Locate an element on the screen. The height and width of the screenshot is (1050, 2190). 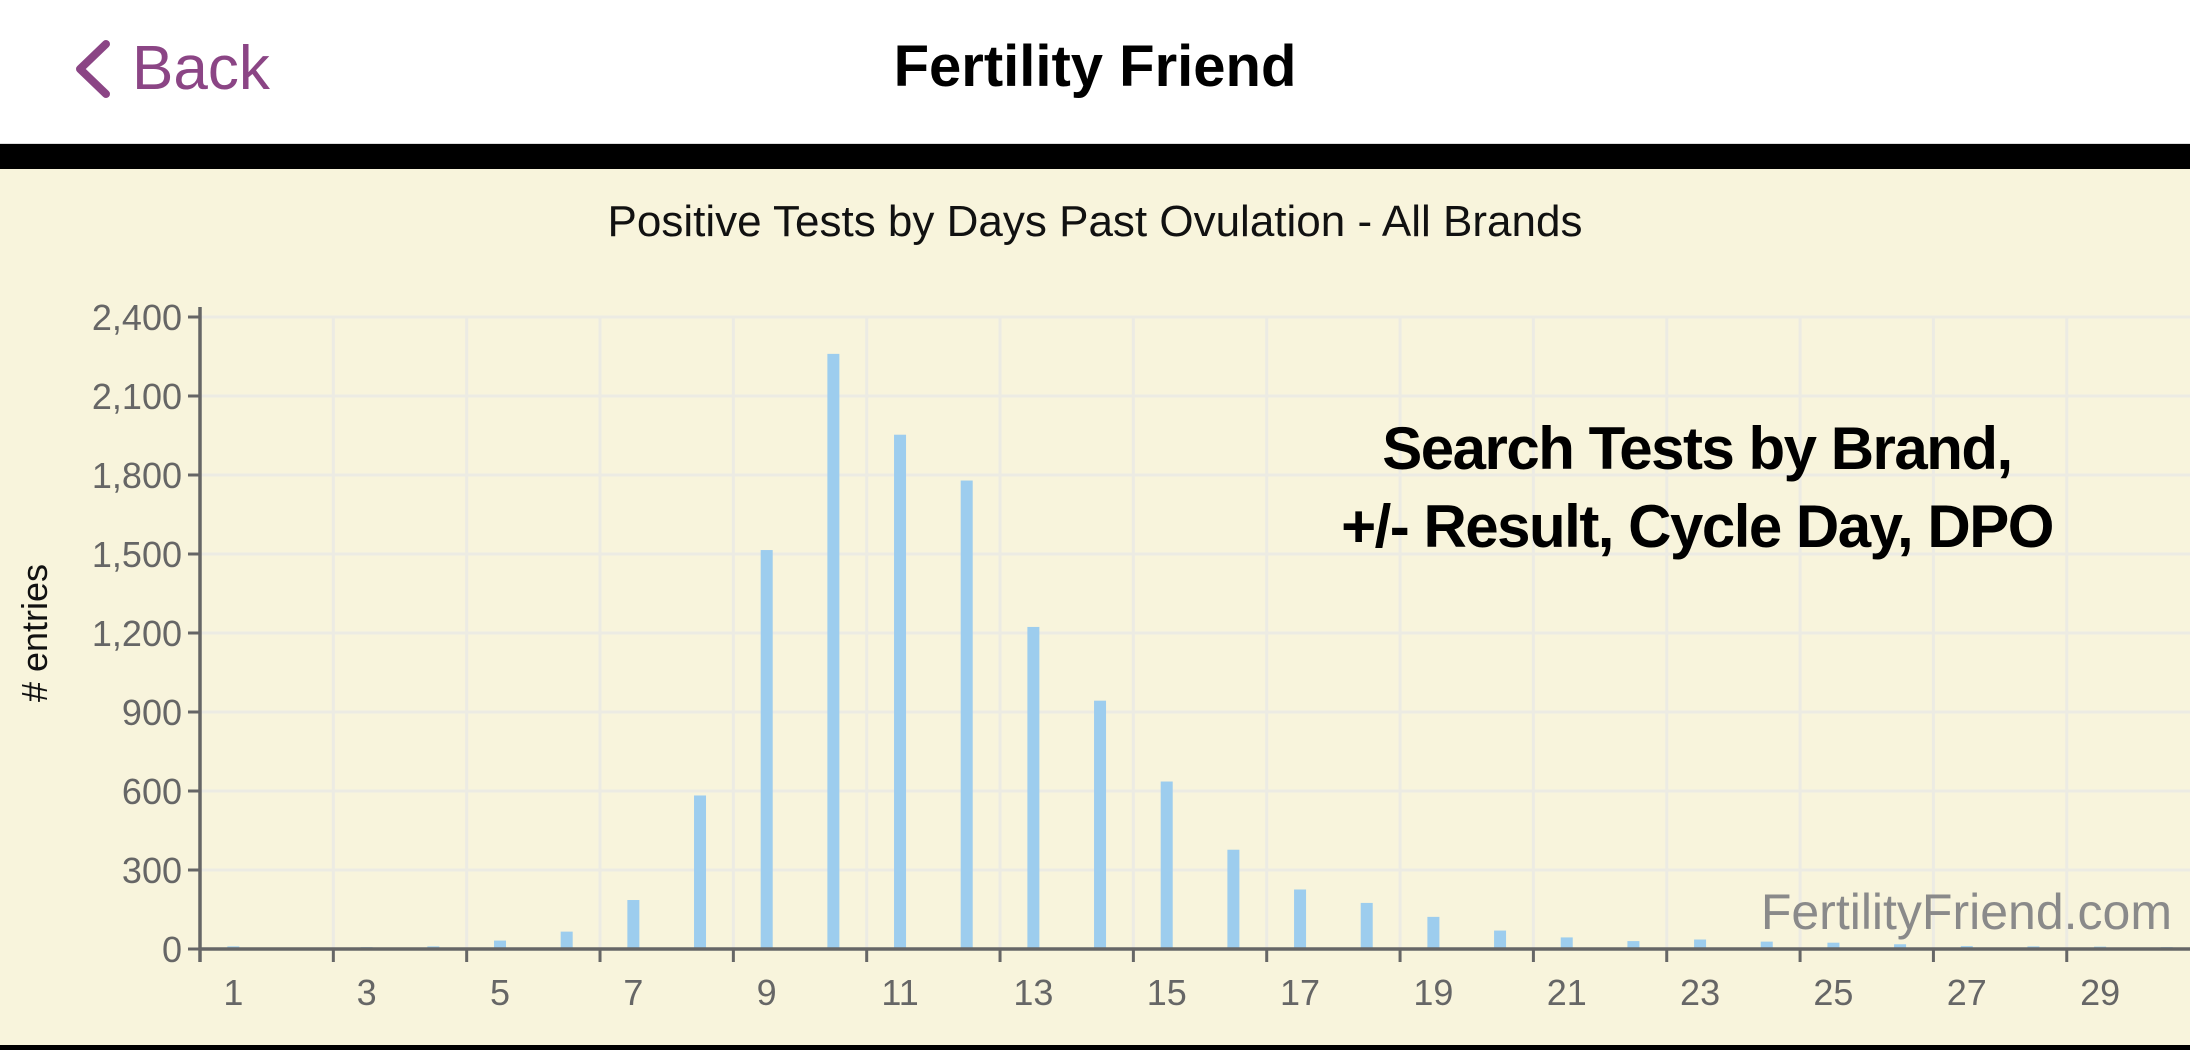
x-tick-label: 27 is located at coordinates (1967, 992).